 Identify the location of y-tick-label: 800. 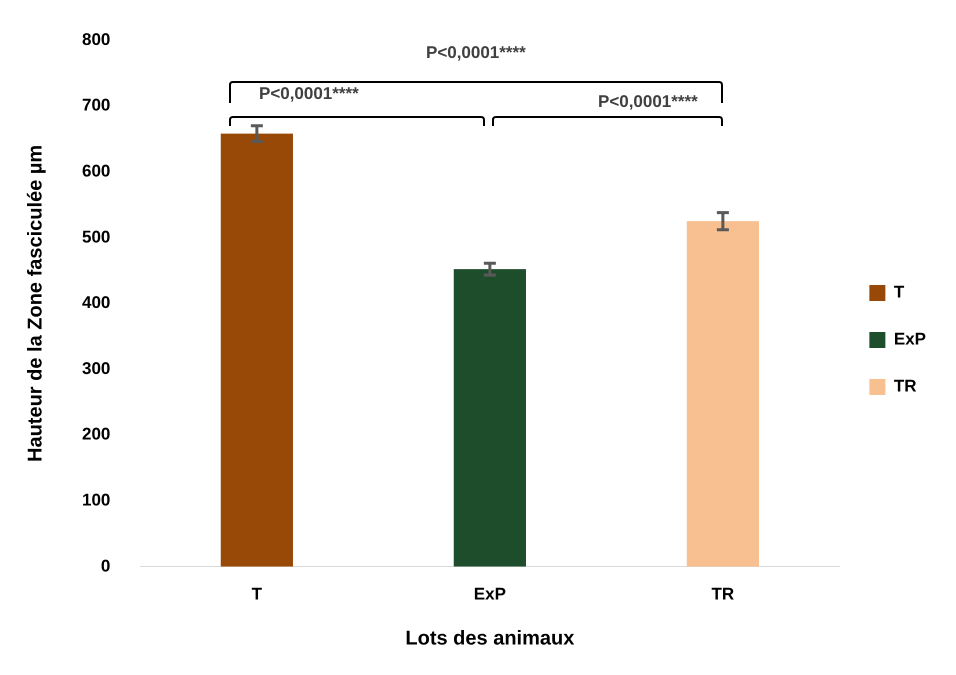
(96, 39).